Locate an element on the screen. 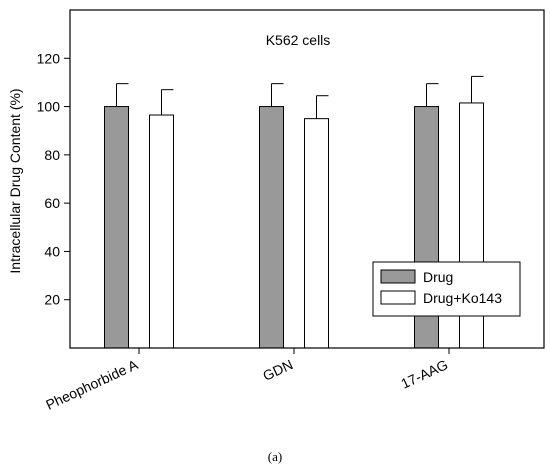  y-tick-label-40: 40 is located at coordinates (52, 251).